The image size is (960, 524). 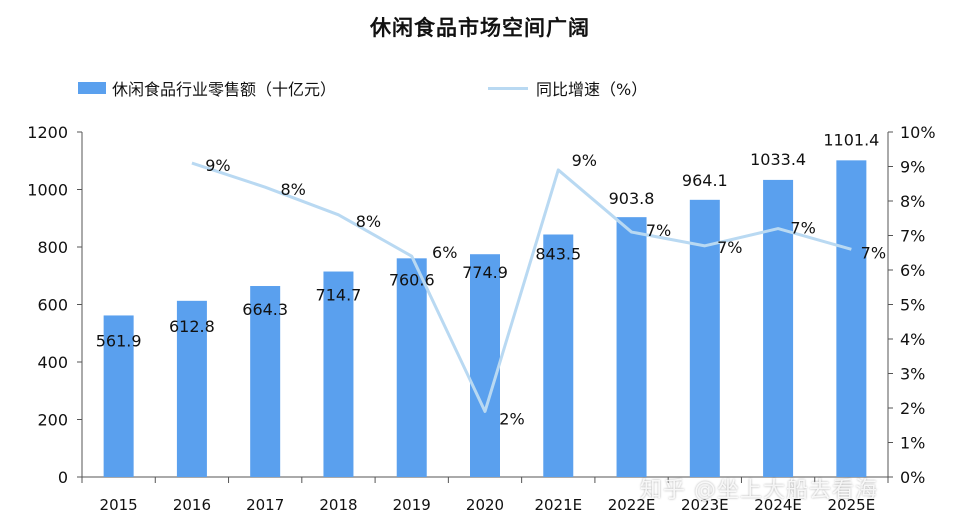 I want to click on line-value-label: 6%, so click(x=444, y=252).